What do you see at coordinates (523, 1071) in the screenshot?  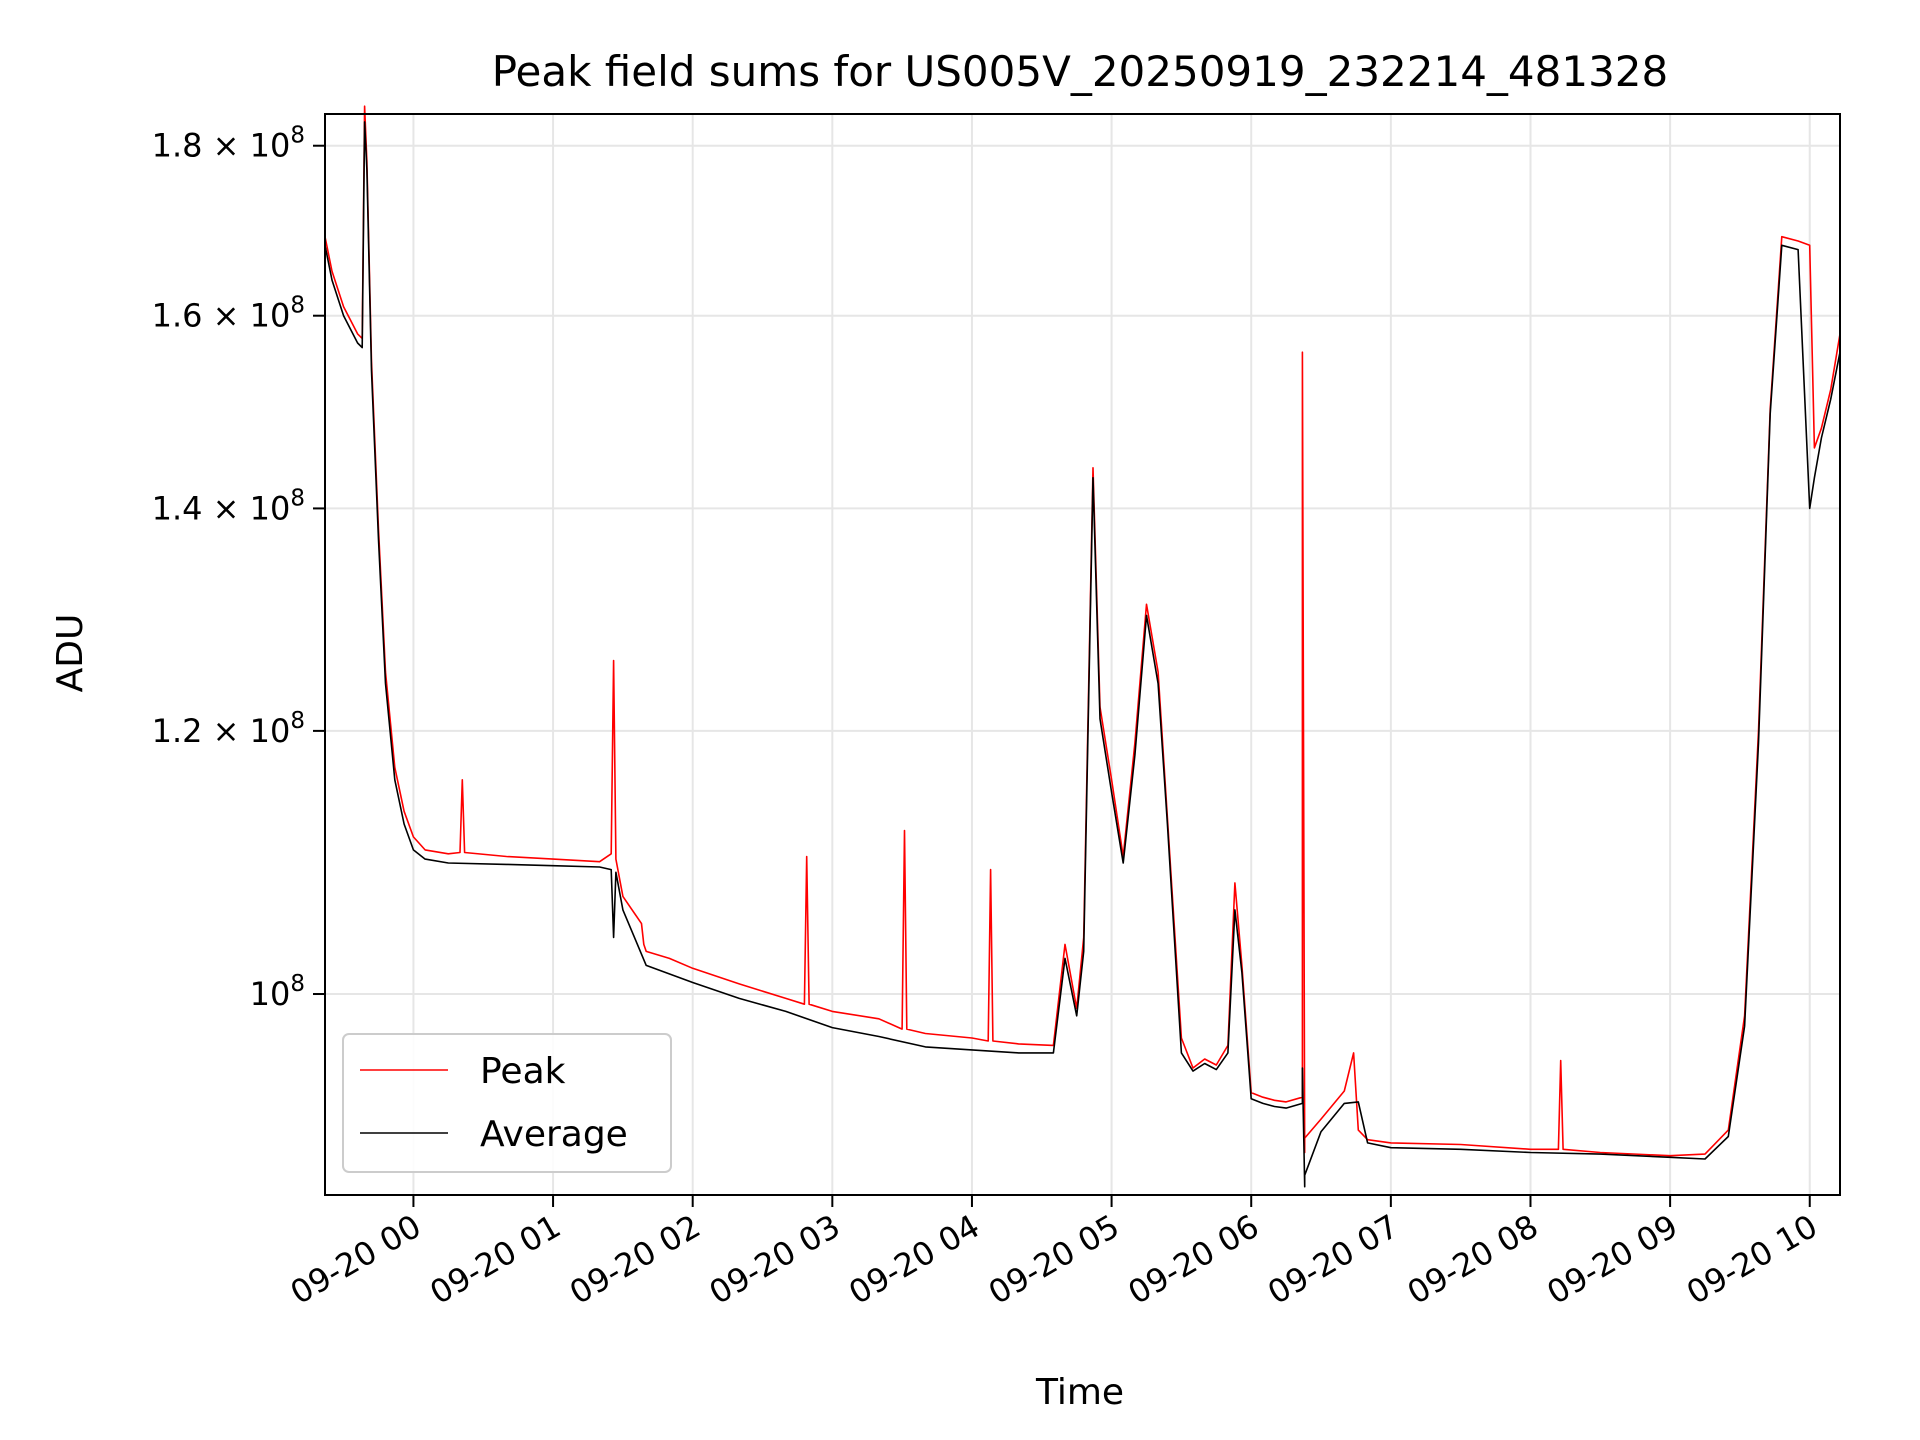 I see `legend-label-peak: Peak` at bounding box center [523, 1071].